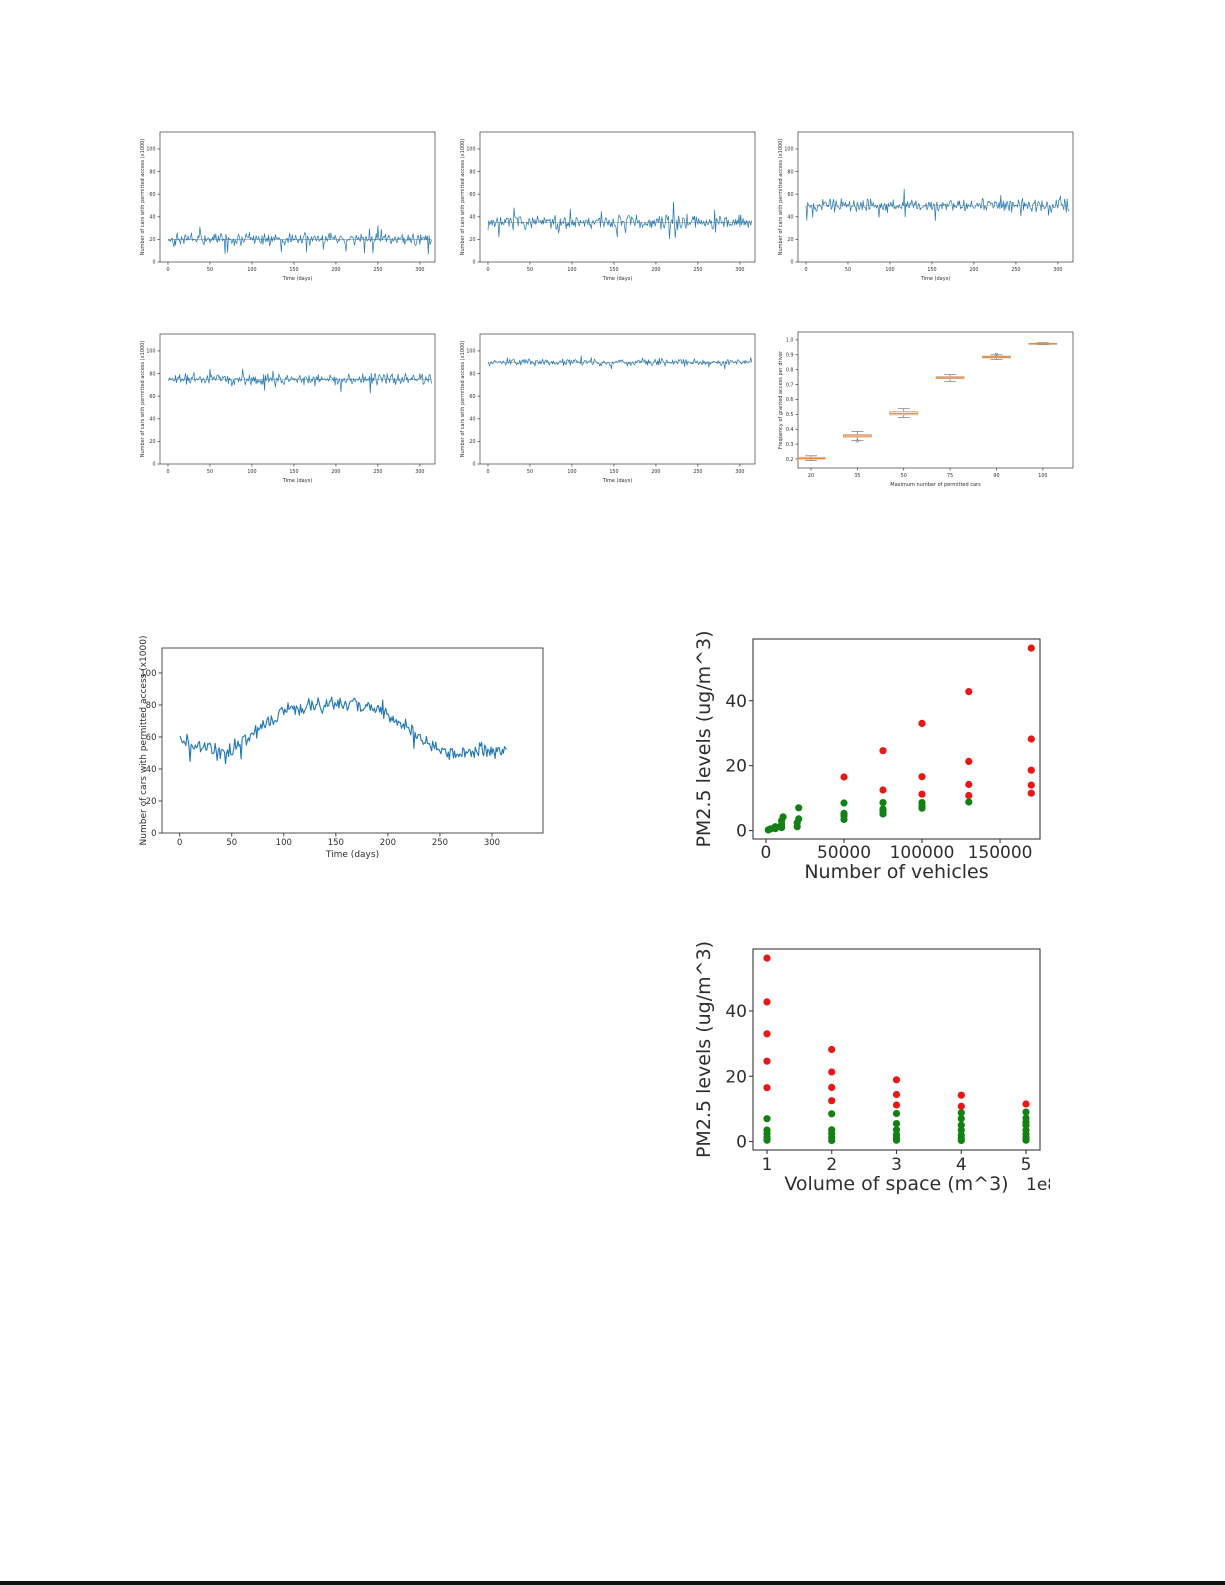 The image size is (1225, 1585). I want to click on svg-text:Maximum number of permitted ca: Maximum number of permitted cars, so click(935, 485).